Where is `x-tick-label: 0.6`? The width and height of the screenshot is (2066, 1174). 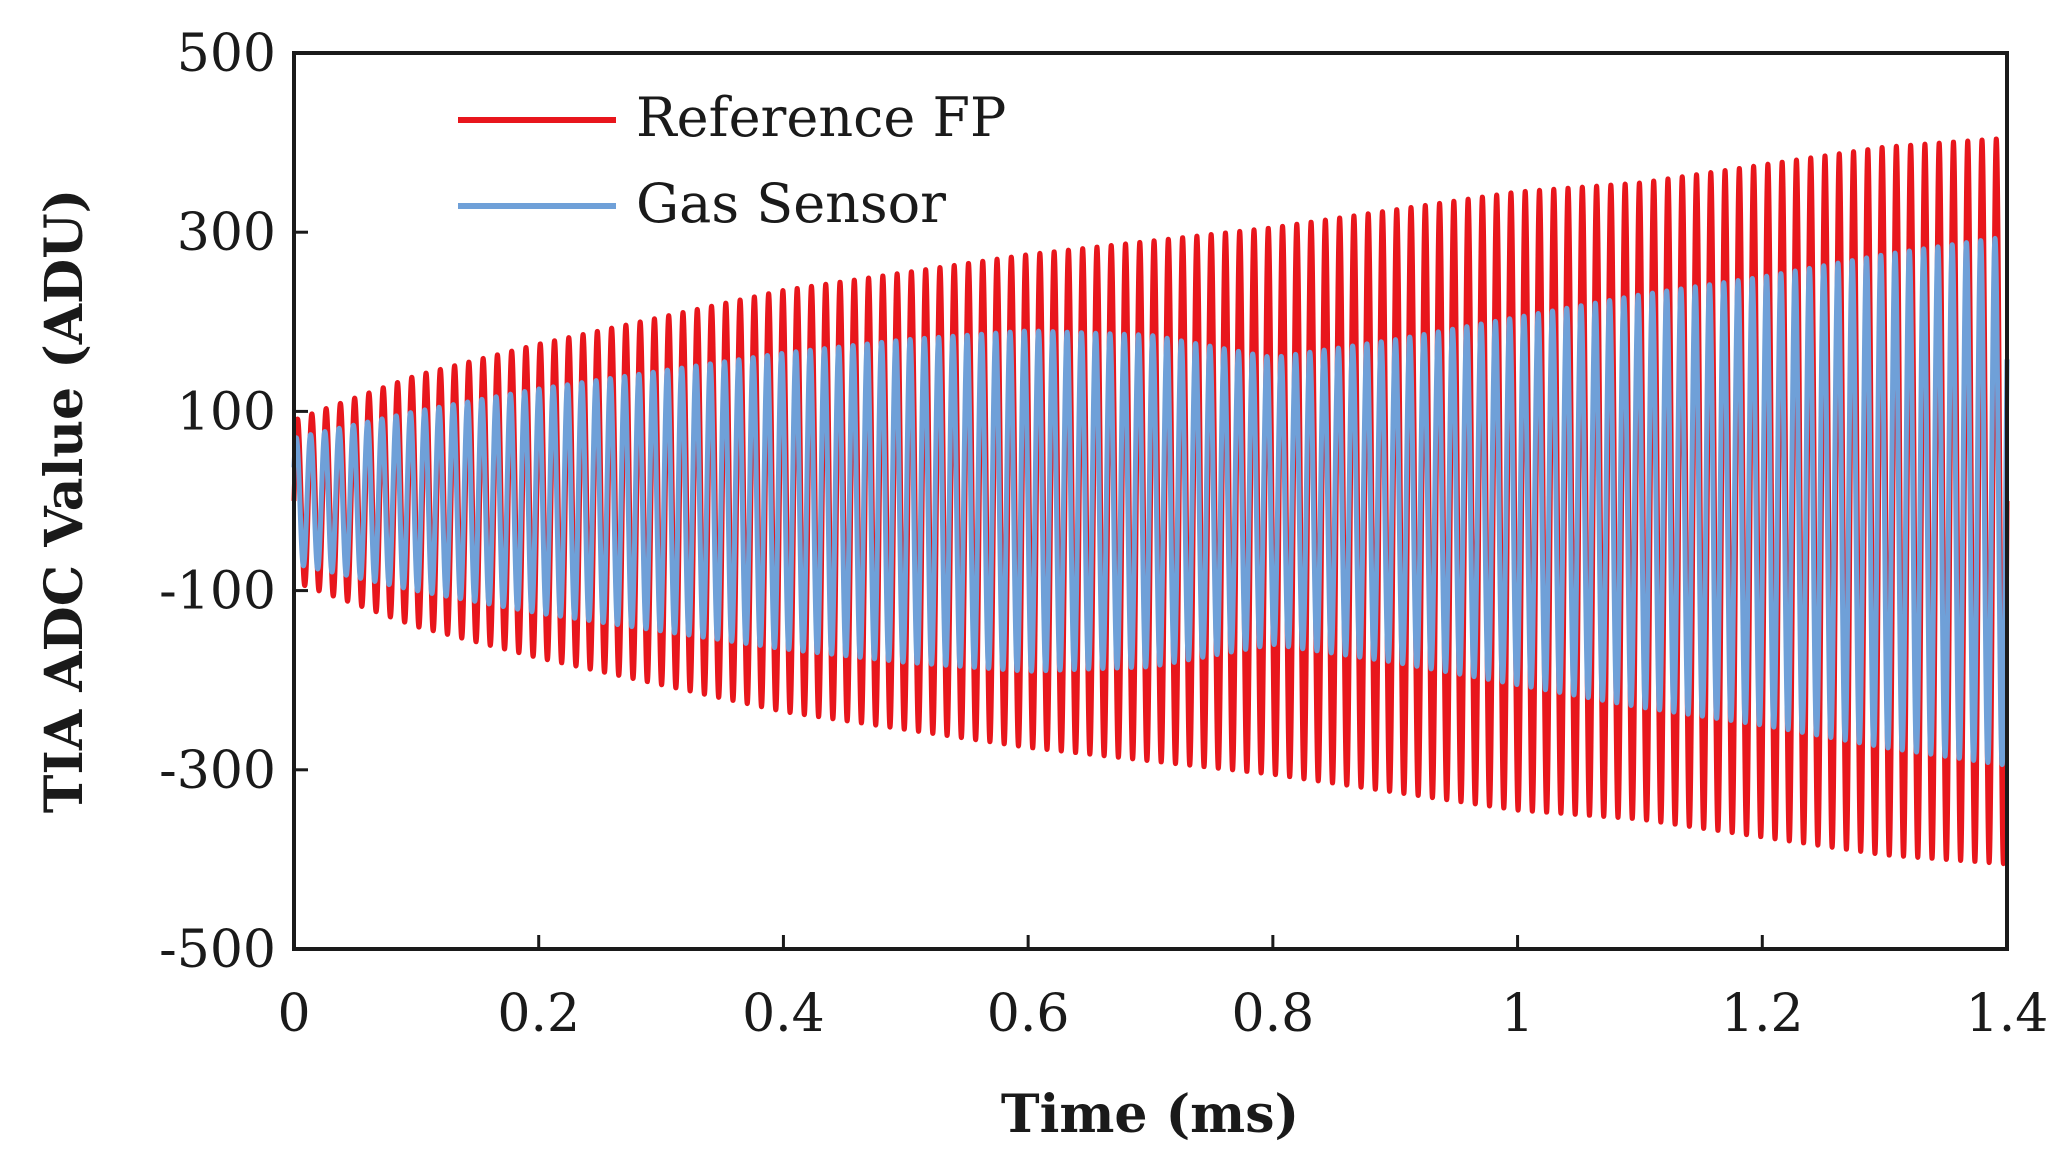 x-tick-label: 0.6 is located at coordinates (1028, 1014).